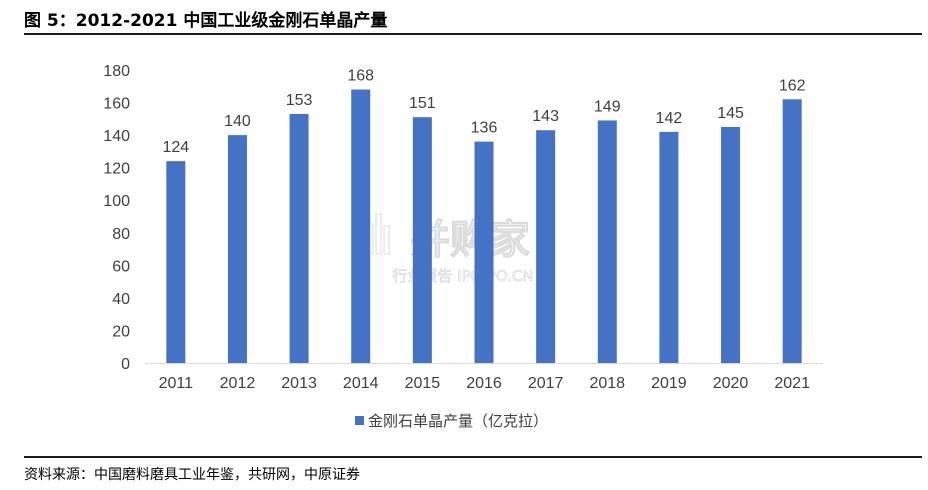  I want to click on x-tick-label: 2017, so click(546, 383).